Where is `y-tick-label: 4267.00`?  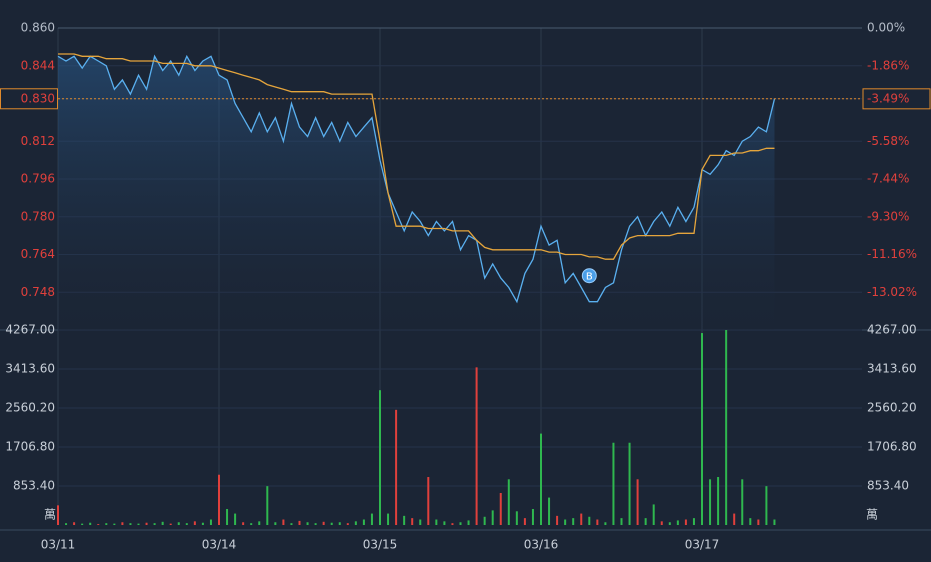 y-tick-label: 4267.00 is located at coordinates (30, 330).